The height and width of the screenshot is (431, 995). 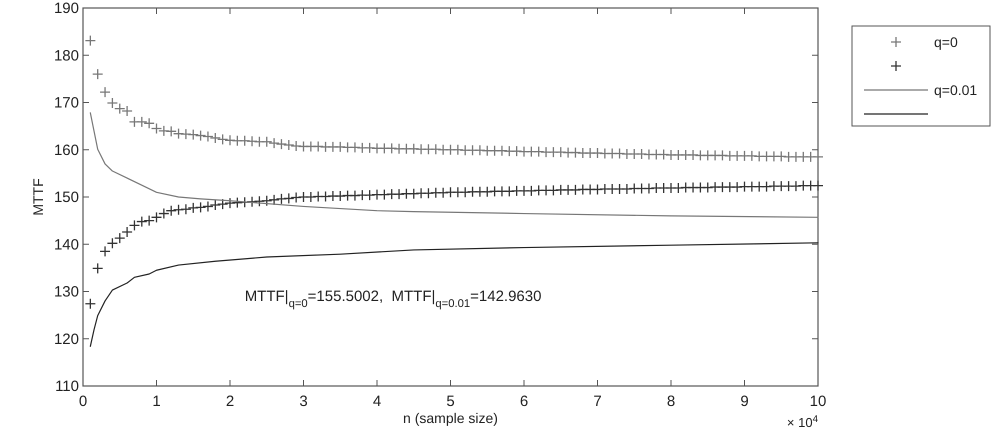 What do you see at coordinates (66, 292) in the screenshot?
I see `y-tick-label: 130` at bounding box center [66, 292].